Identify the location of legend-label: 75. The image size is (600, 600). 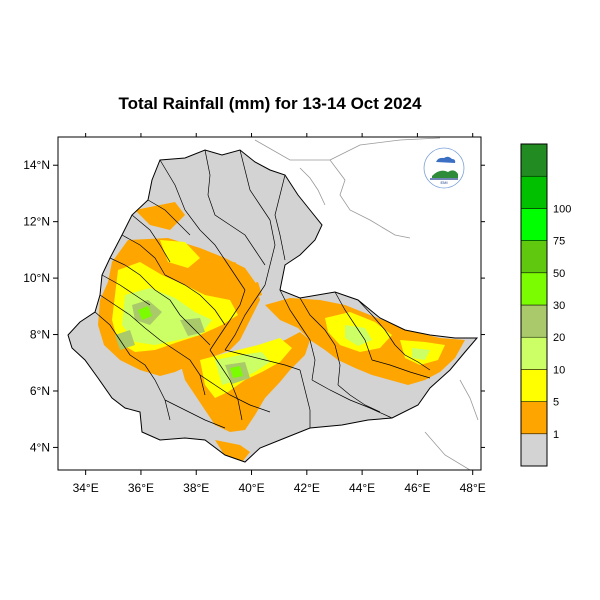
(559, 242).